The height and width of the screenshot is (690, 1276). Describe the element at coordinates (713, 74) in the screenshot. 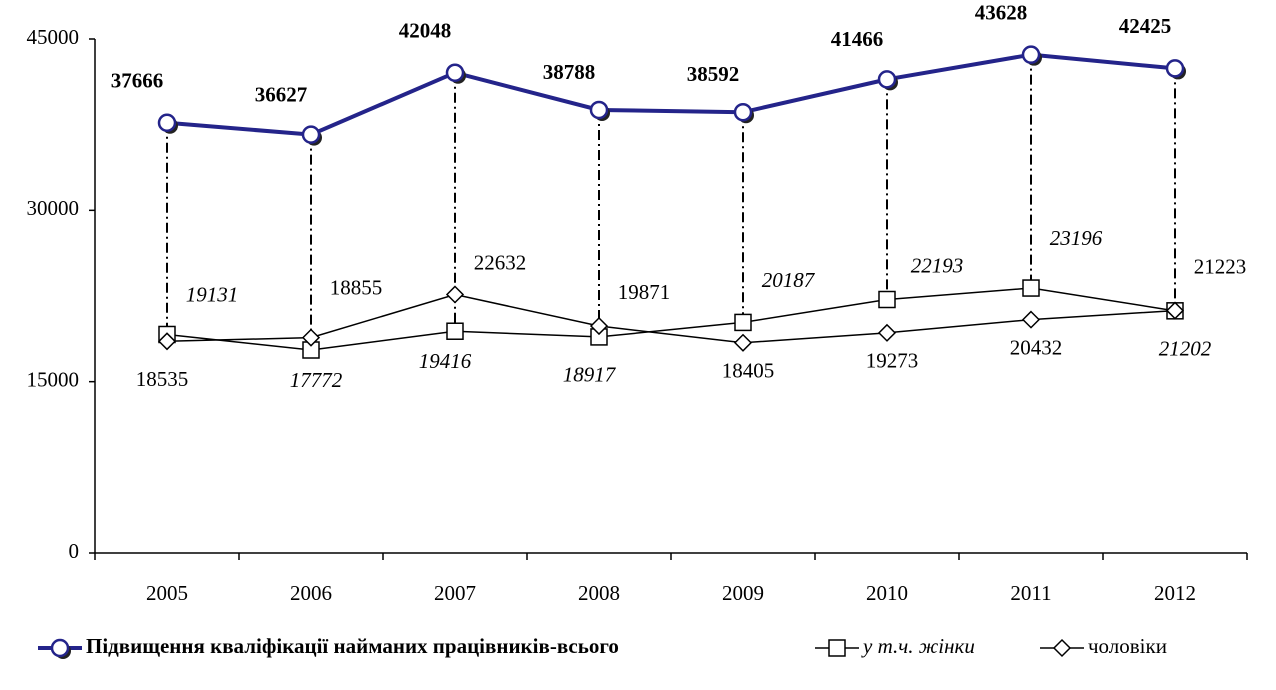

I see `data-label: 38592` at that location.